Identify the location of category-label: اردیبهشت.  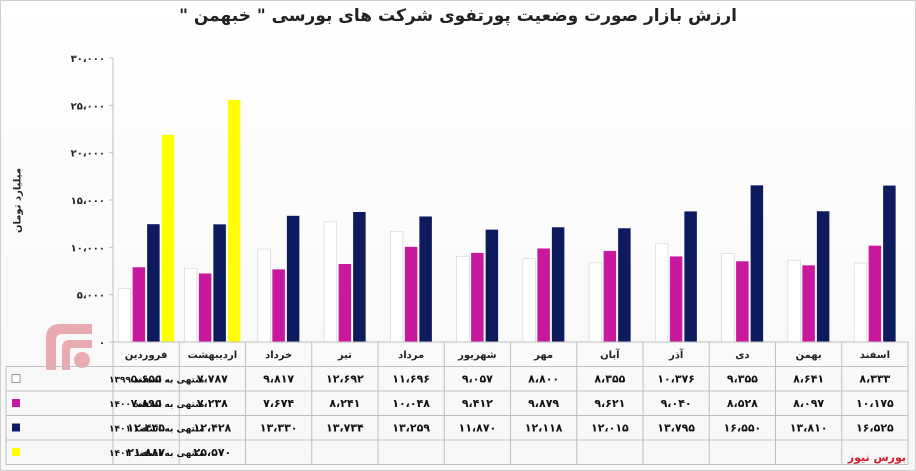
(213, 355).